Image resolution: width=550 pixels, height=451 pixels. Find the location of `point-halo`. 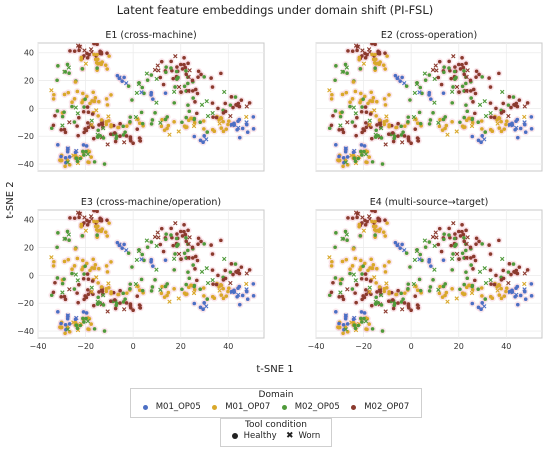

point-halo is located at coordinates (375, 39).